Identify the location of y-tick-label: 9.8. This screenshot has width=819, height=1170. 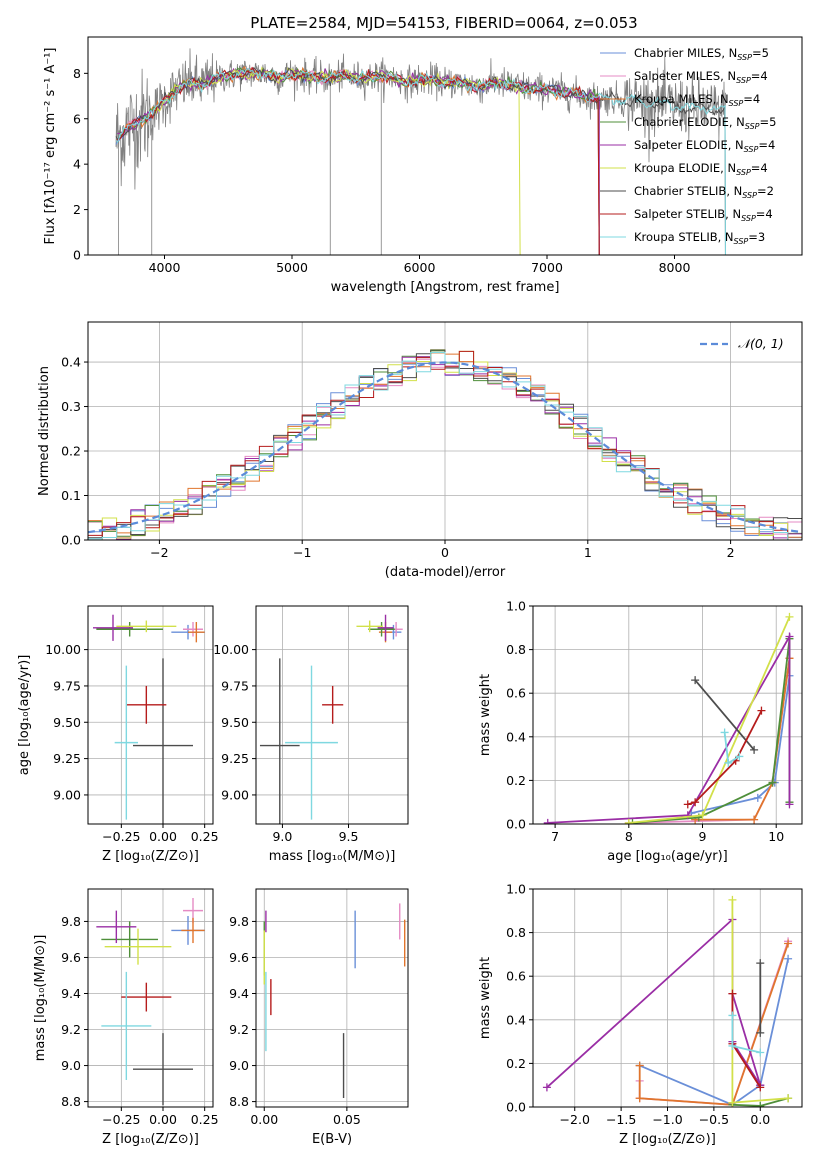
(71, 921).